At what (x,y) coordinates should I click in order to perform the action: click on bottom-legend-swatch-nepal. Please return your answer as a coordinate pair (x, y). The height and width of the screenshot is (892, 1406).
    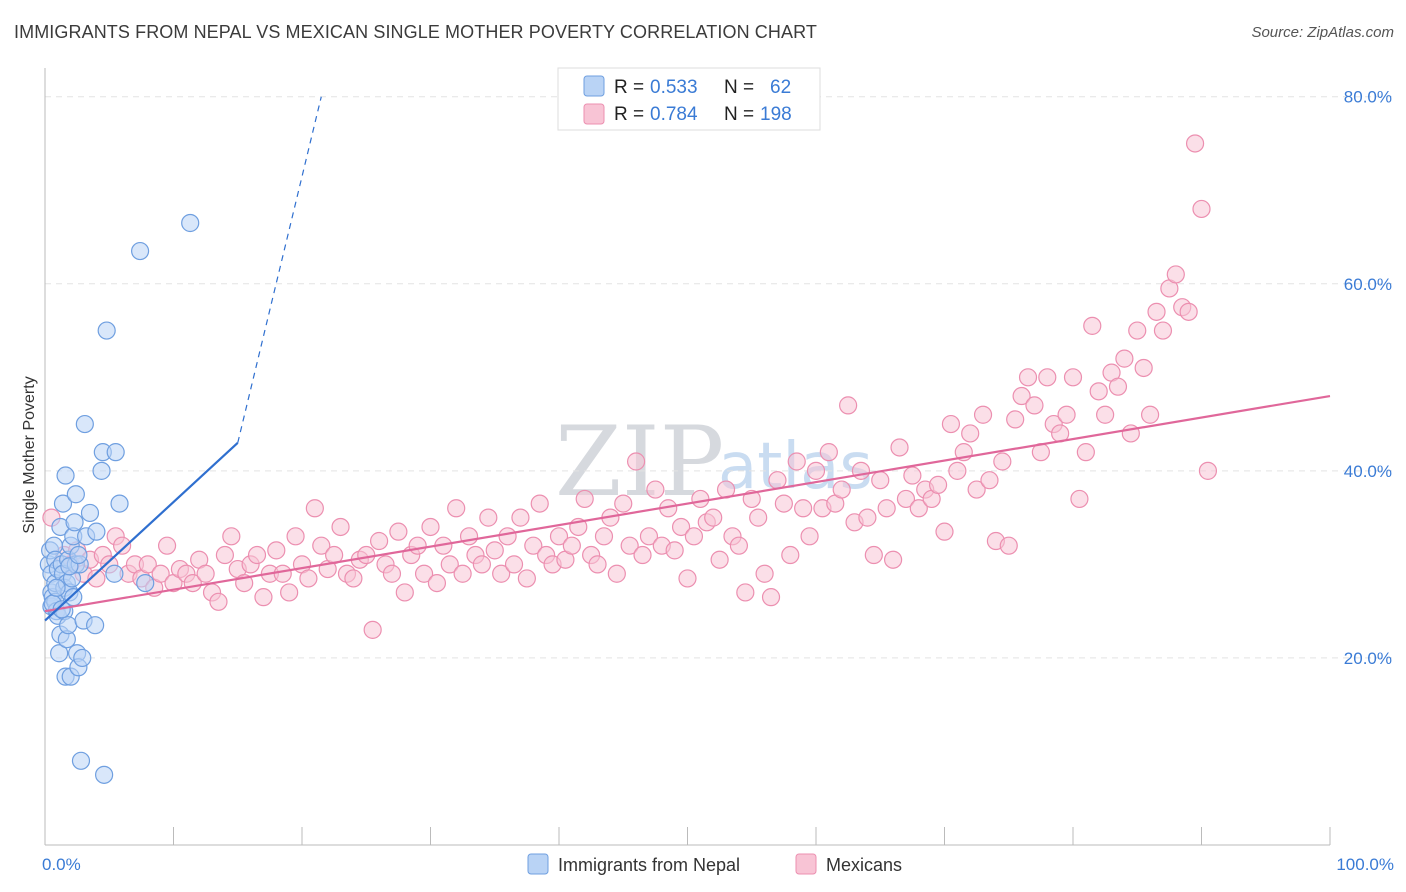
    Looking at the image, I should click on (538, 864).